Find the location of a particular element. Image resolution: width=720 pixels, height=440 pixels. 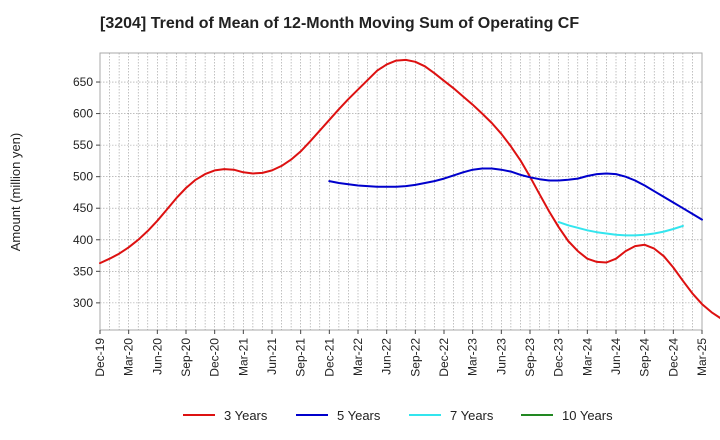

x-tick-label: Sep-24 is located at coordinates (645, 357).